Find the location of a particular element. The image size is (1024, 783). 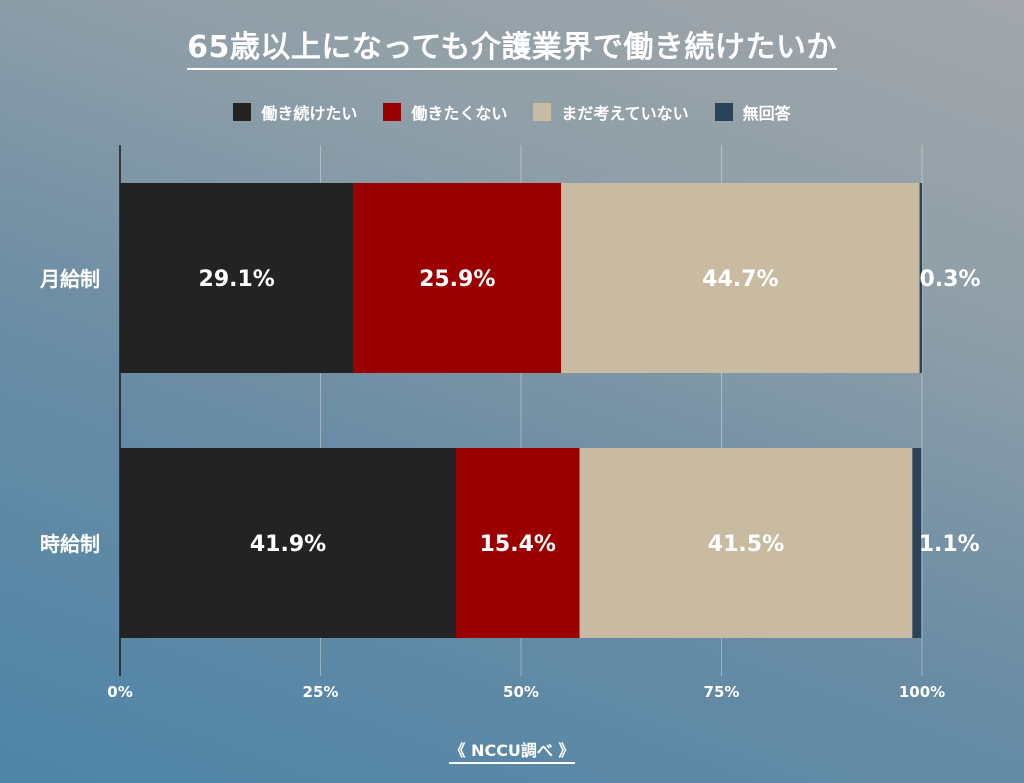

legend-label-no-answer: 無回答 is located at coordinates (766, 113).